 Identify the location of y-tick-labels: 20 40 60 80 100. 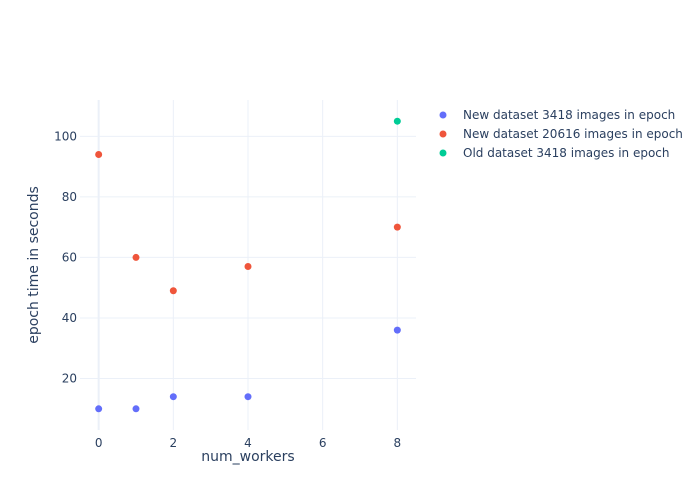
(65, 257).